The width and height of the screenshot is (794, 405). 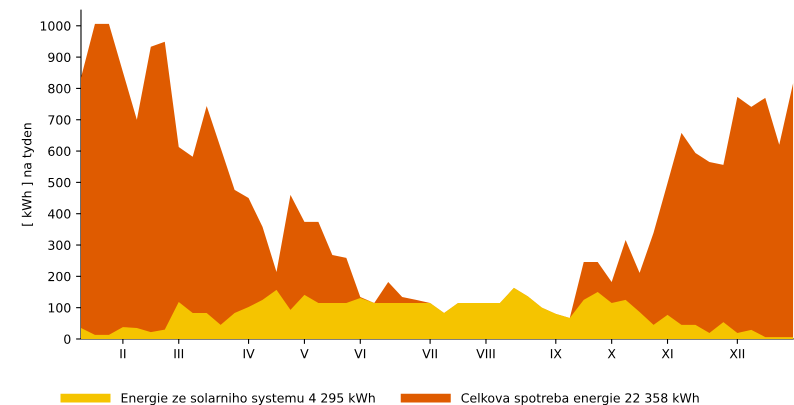 I want to click on y-tick-label: 800, so click(x=59, y=89).